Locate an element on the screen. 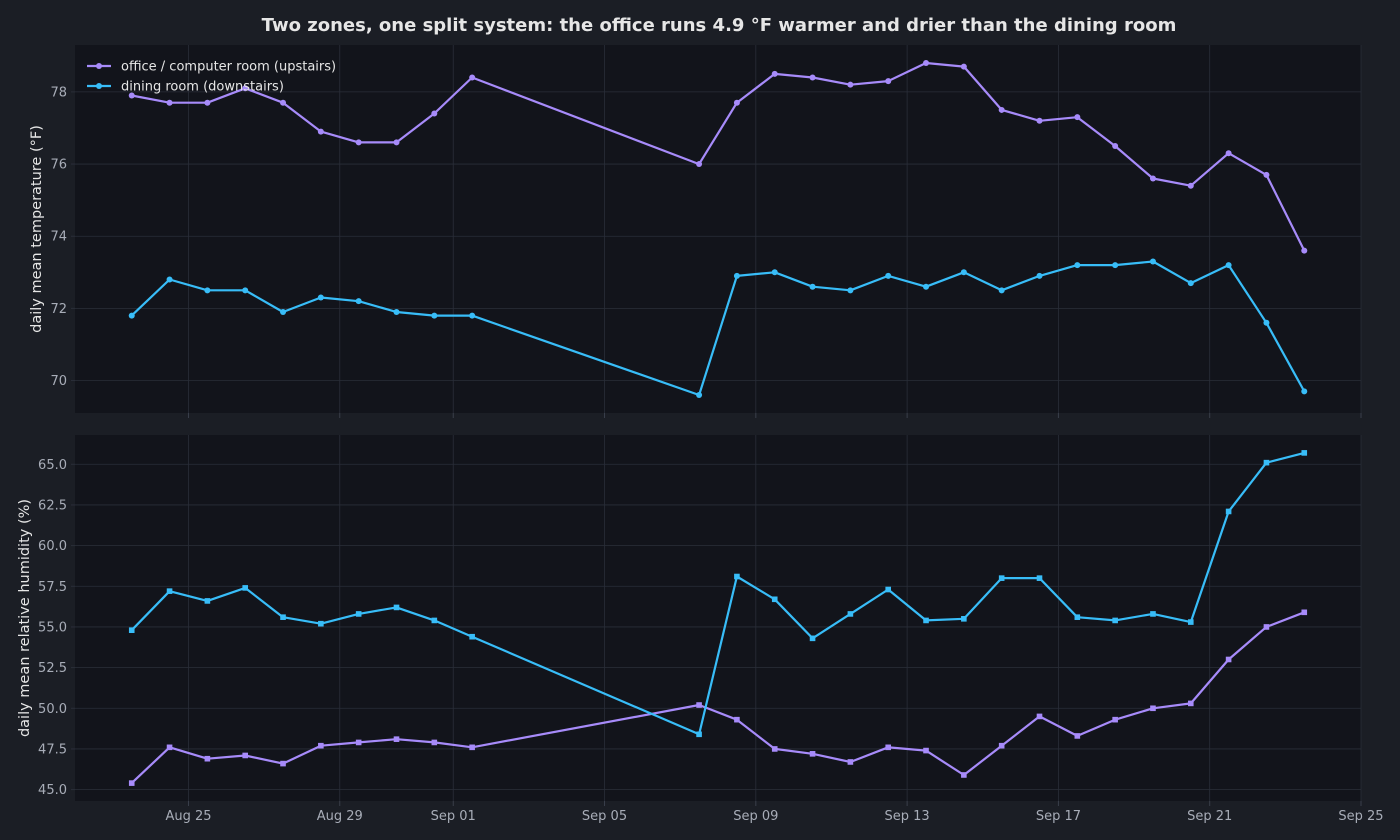 The image size is (1400, 840). x-tick-label: Sep 01 is located at coordinates (453, 816).